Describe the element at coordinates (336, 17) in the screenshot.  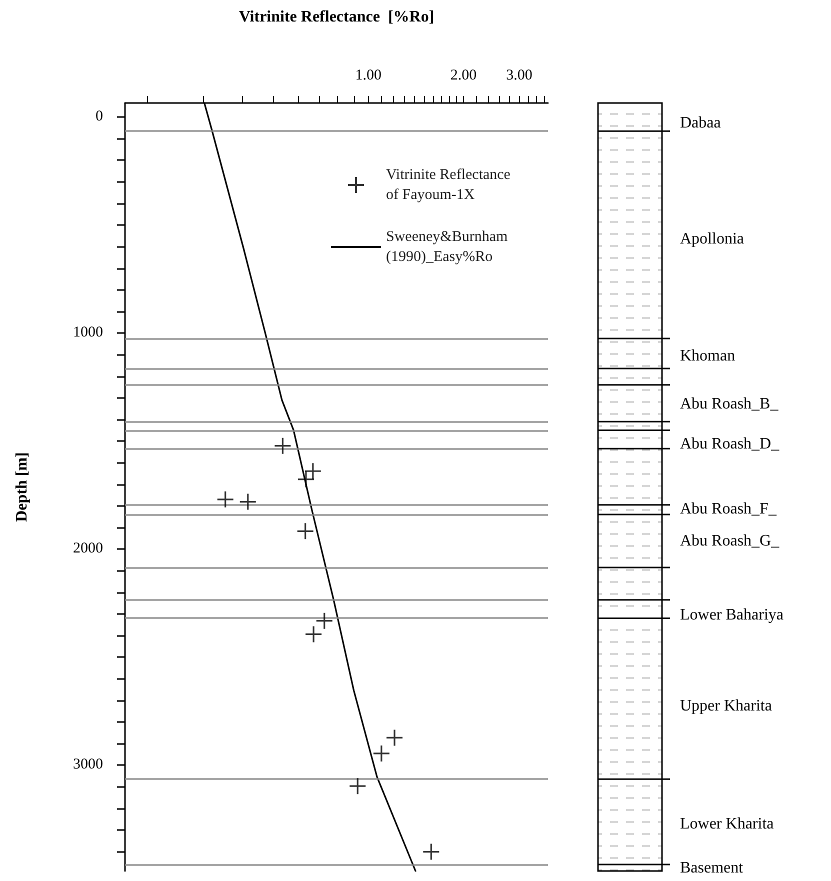
I see `x-axis-title: Vitrinite Reflectance [%Ro]` at that location.